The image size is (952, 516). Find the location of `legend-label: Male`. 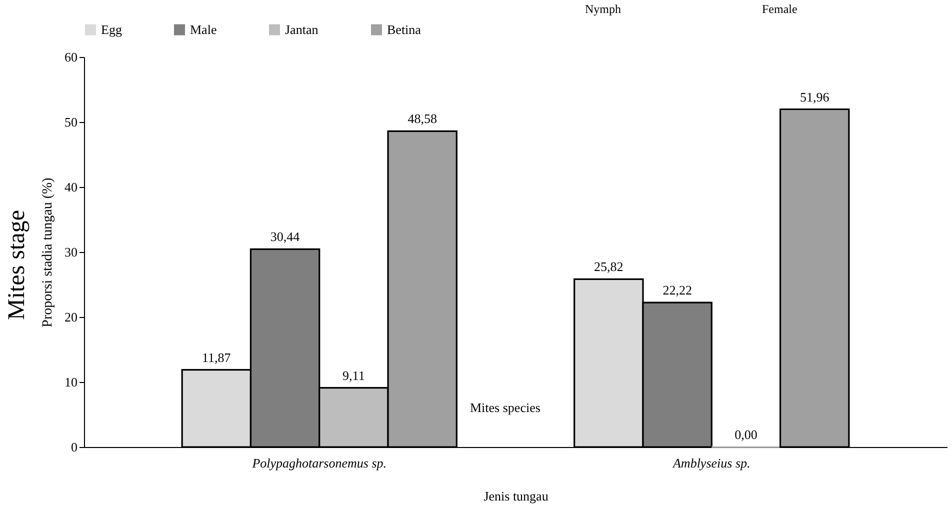

legend-label: Male is located at coordinates (203, 29).